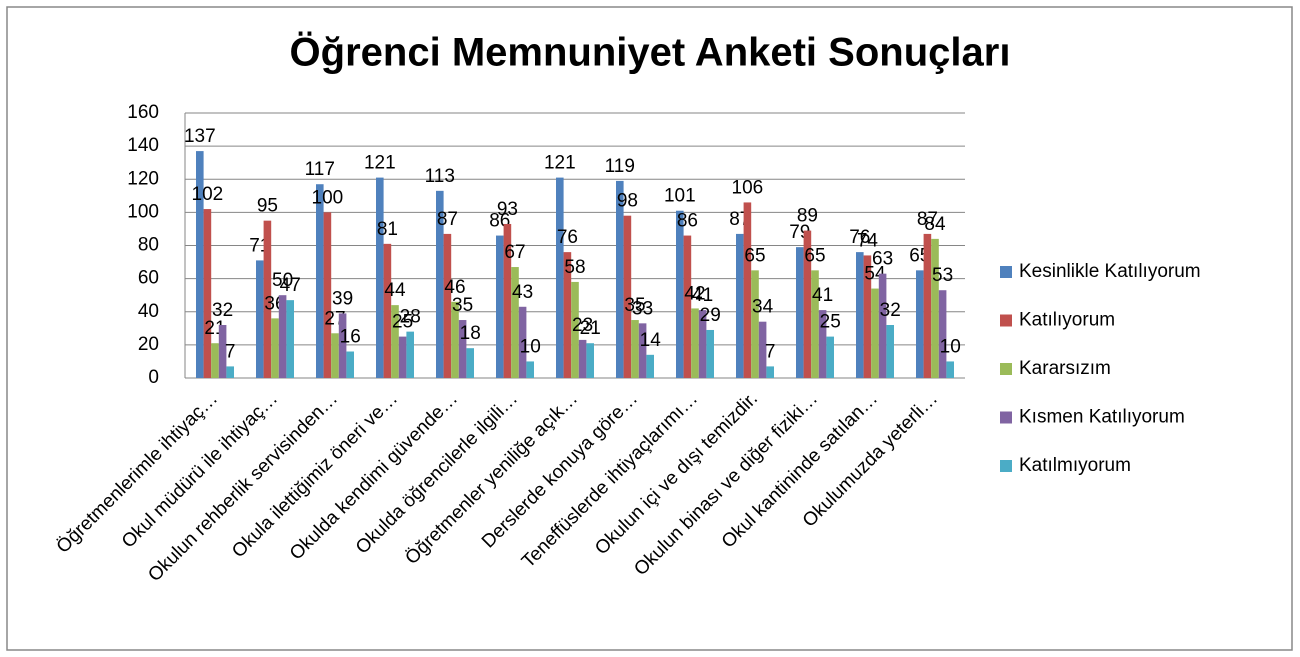 The image size is (1300, 657). What do you see at coordinates (582, 325) in the screenshot?
I see `data-label: 23` at bounding box center [582, 325].